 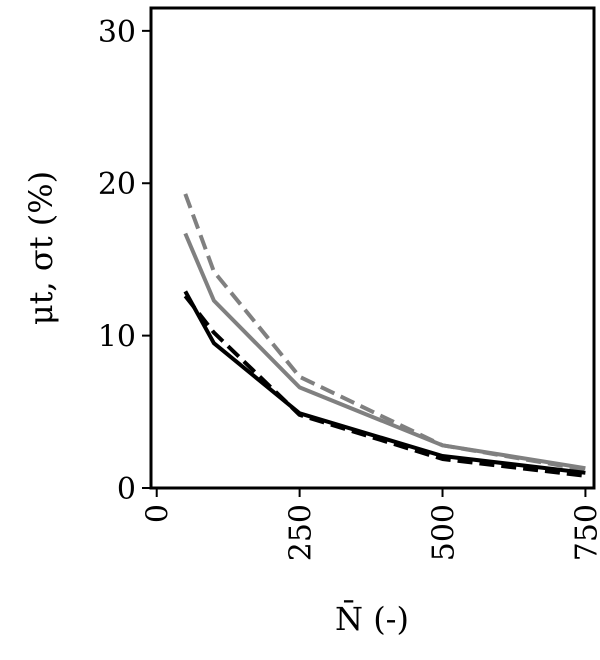 I want to click on y-tick-label: 0, so click(x=126, y=489).